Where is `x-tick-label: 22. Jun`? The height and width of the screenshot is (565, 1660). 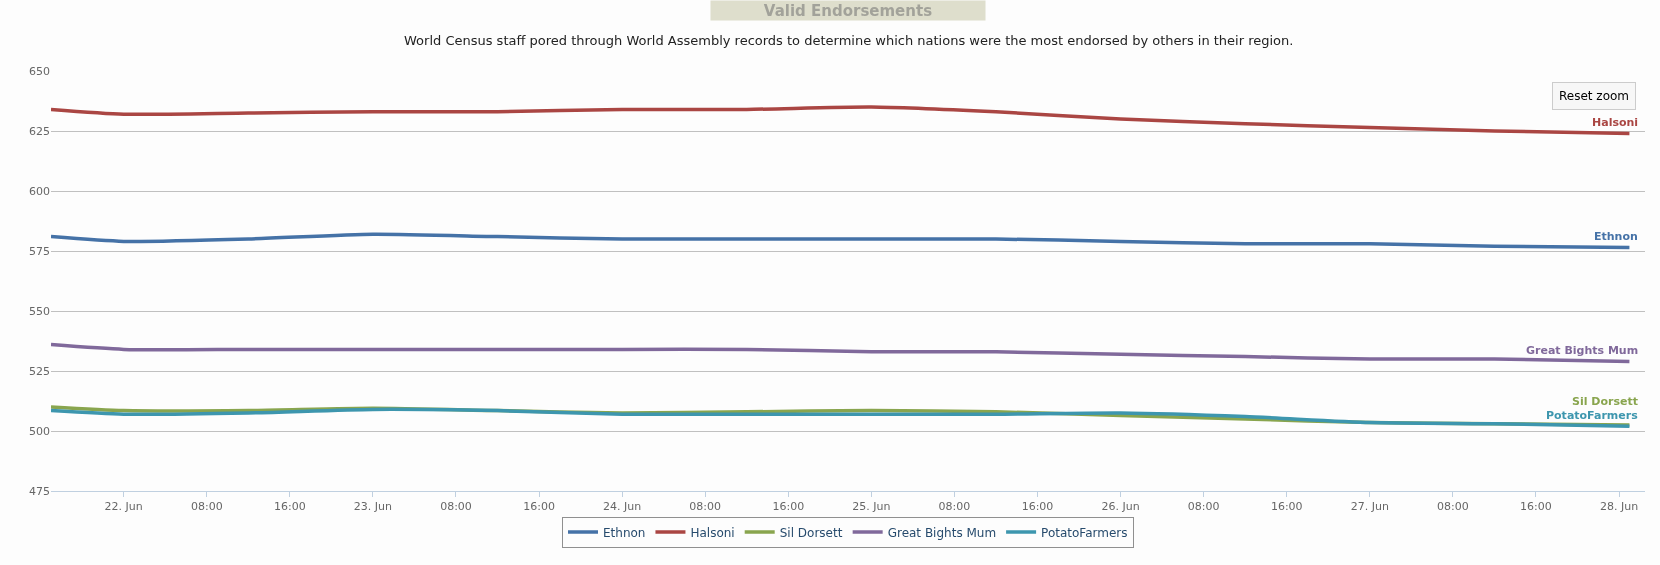
x-tick-label: 22. Jun is located at coordinates (123, 507).